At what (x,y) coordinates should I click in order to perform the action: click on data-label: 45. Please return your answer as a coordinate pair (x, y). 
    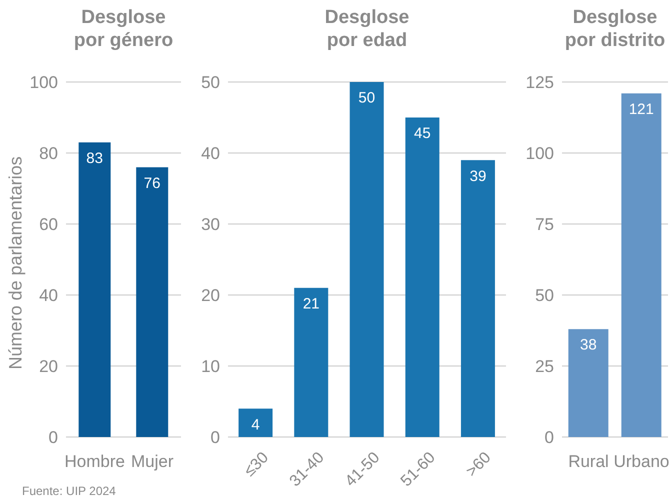
    Looking at the image, I should click on (422, 133).